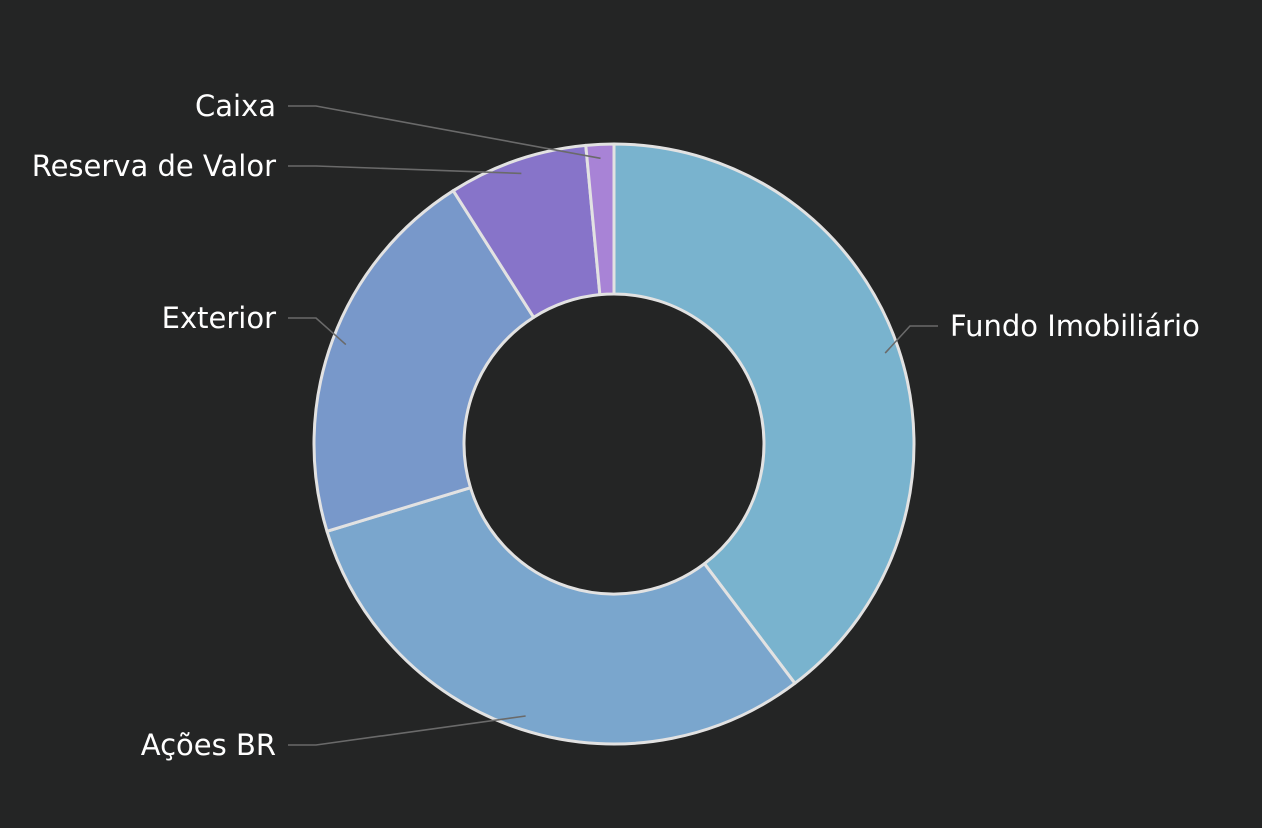  Describe the element at coordinates (444, 132) in the screenshot. I see `leader-line-caixa` at that location.